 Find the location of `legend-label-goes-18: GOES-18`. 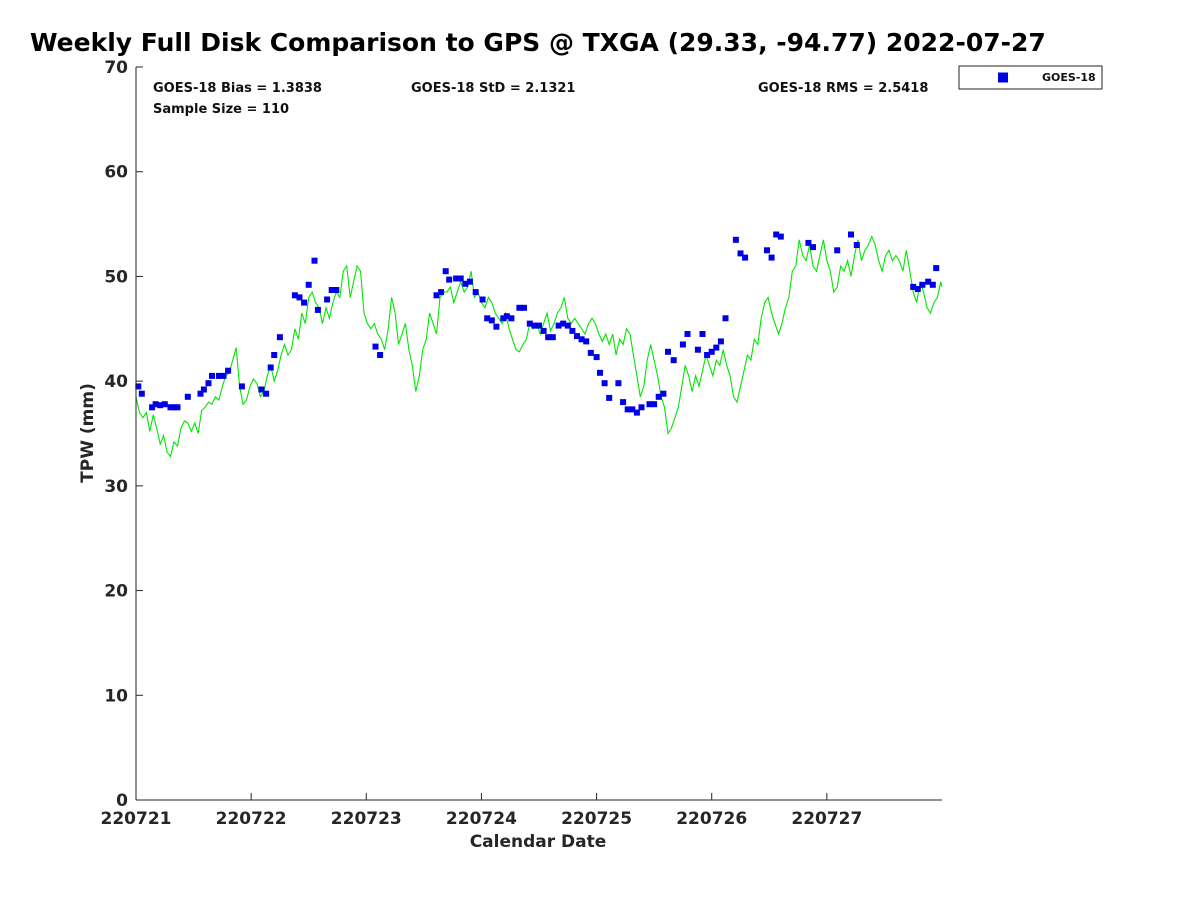

legend-label-goes-18: GOES-18 is located at coordinates (1069, 77).